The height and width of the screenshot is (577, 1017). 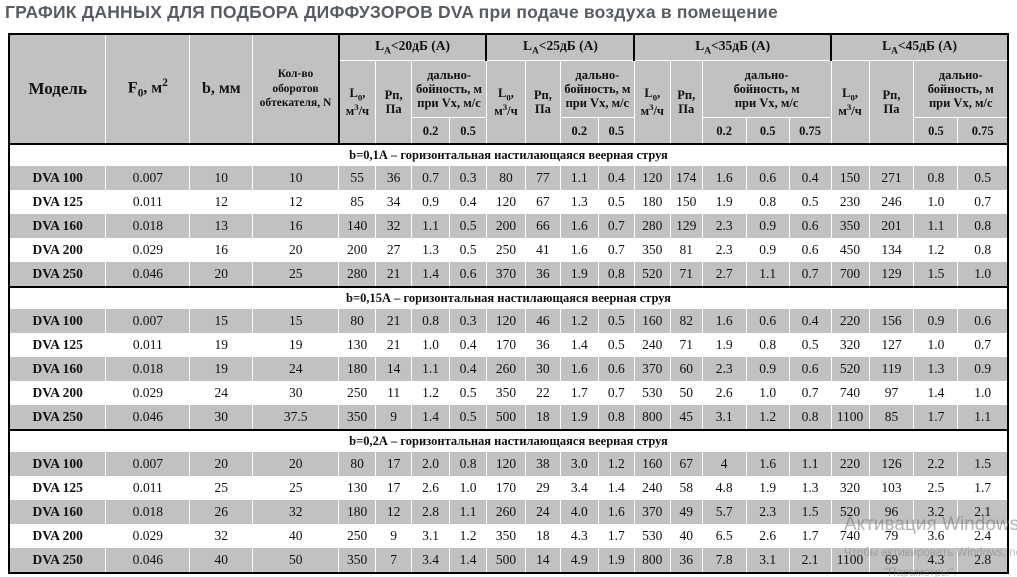 I want to click on data-cell: 16, so click(x=296, y=226).